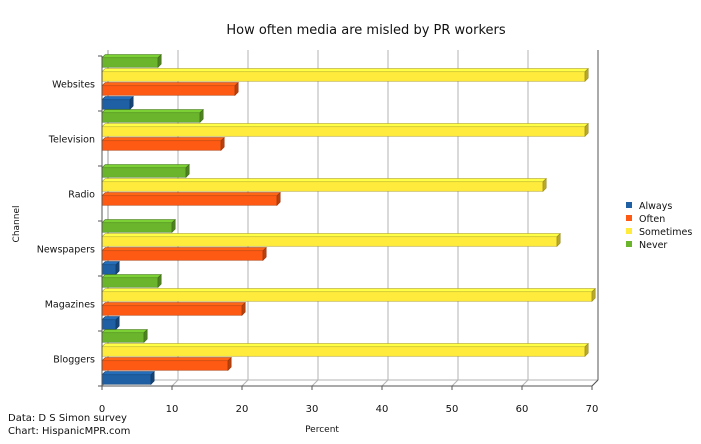 The width and height of the screenshot is (701, 444). Describe the element at coordinates (382, 409) in the screenshot. I see `x-tick-label: 40` at that location.